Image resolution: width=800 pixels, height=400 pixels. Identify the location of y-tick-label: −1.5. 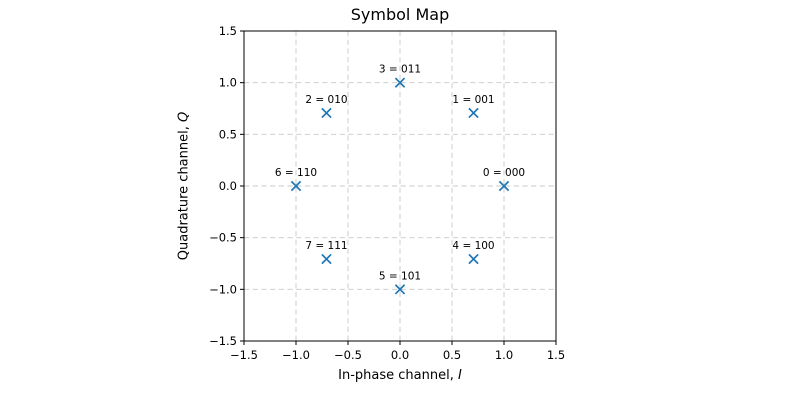
(223, 341).